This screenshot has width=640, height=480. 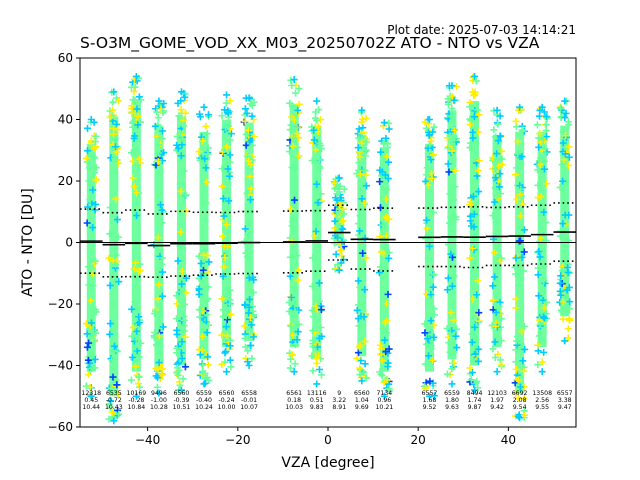 What do you see at coordinates (418, 440) in the screenshot?
I see `x-tick-label: 20` at bounding box center [418, 440].